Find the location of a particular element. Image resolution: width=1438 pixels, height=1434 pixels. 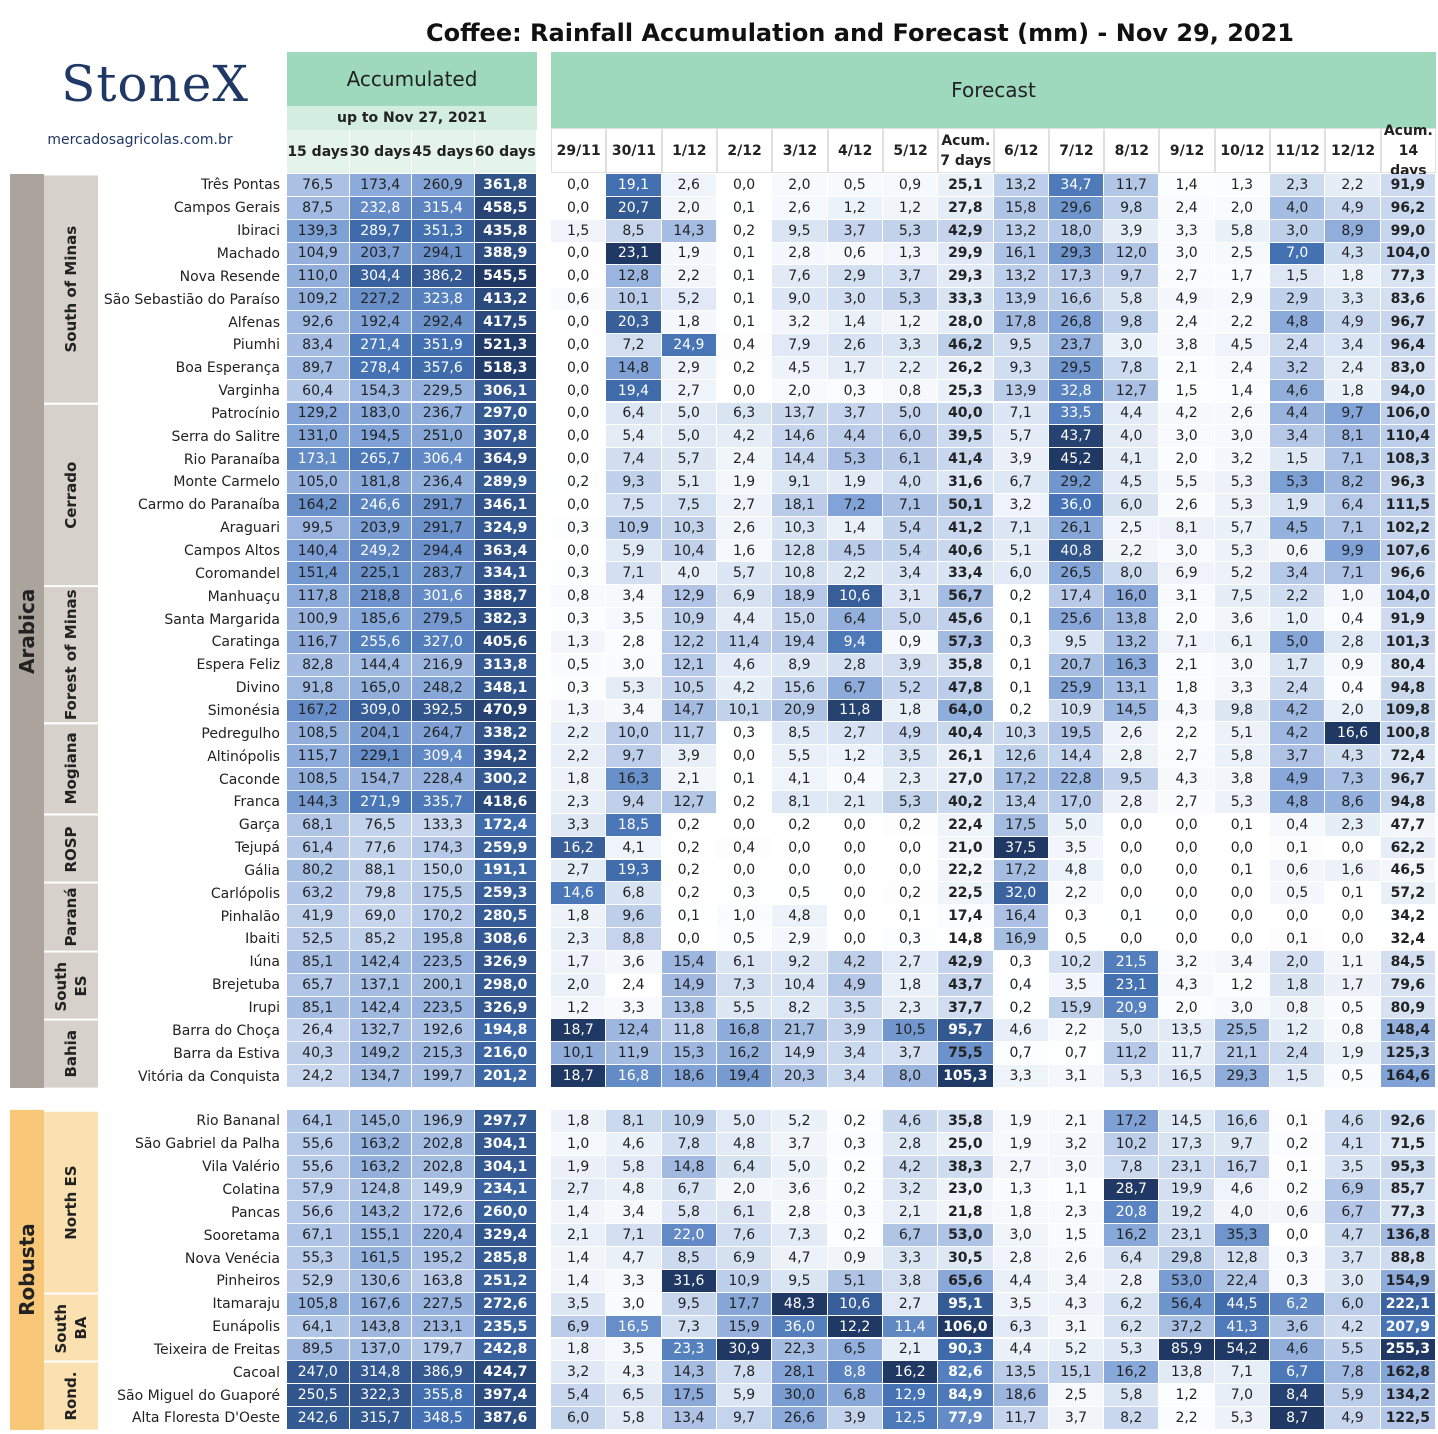

value-cell: 0,1 is located at coordinates (910, 917).